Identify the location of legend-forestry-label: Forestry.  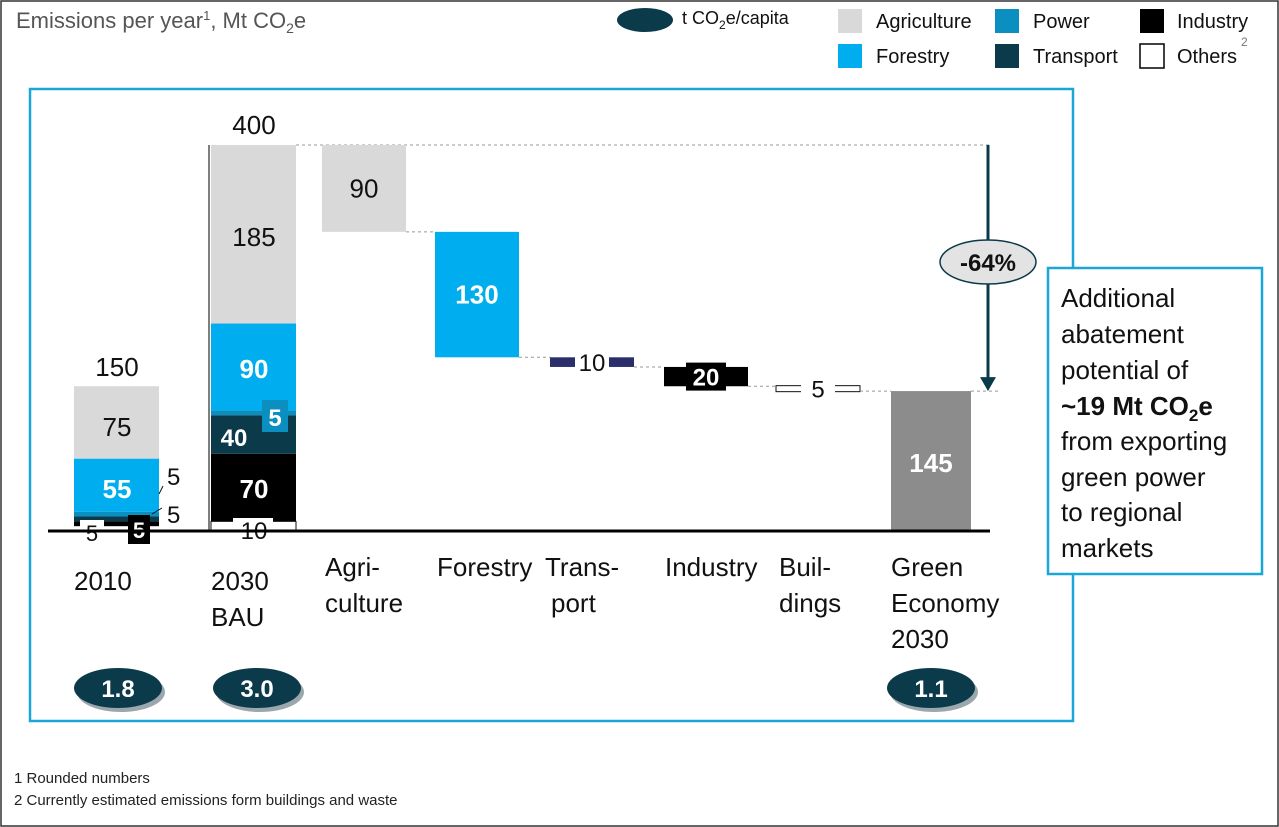
(912, 57).